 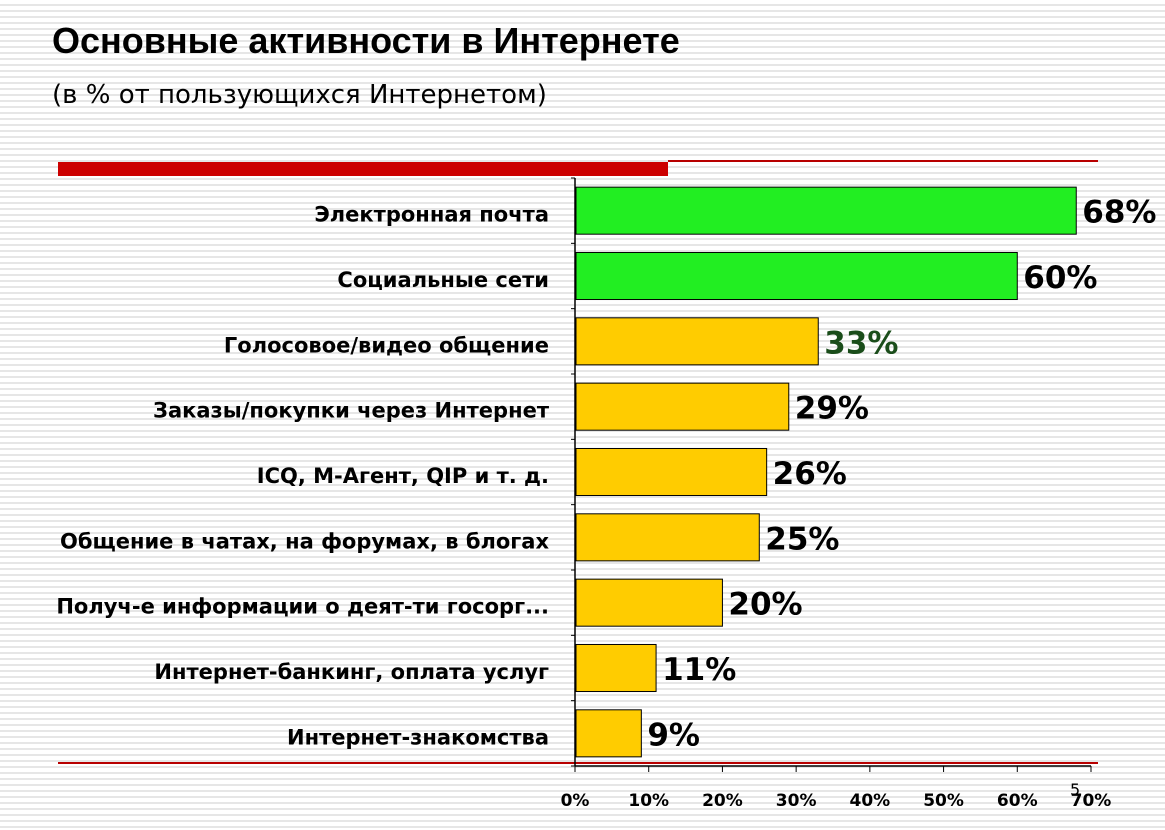 I want to click on x-tick-label: 70%, so click(x=1091, y=801).